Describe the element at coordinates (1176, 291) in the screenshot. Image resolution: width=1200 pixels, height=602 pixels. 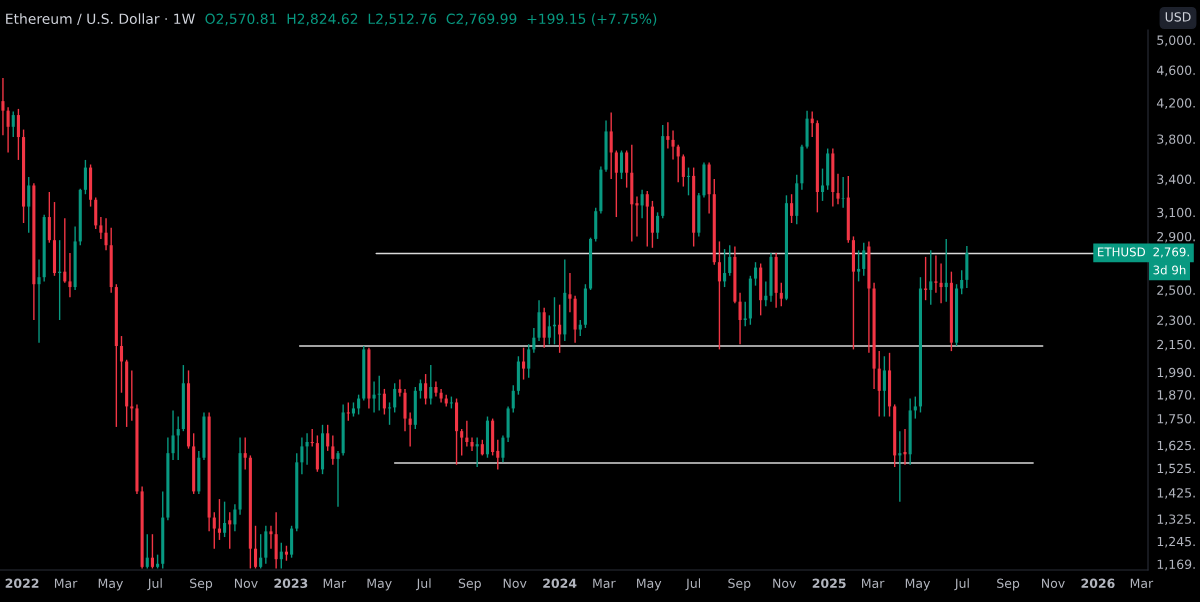
I see `y-tick-label: 2,500.` at that location.